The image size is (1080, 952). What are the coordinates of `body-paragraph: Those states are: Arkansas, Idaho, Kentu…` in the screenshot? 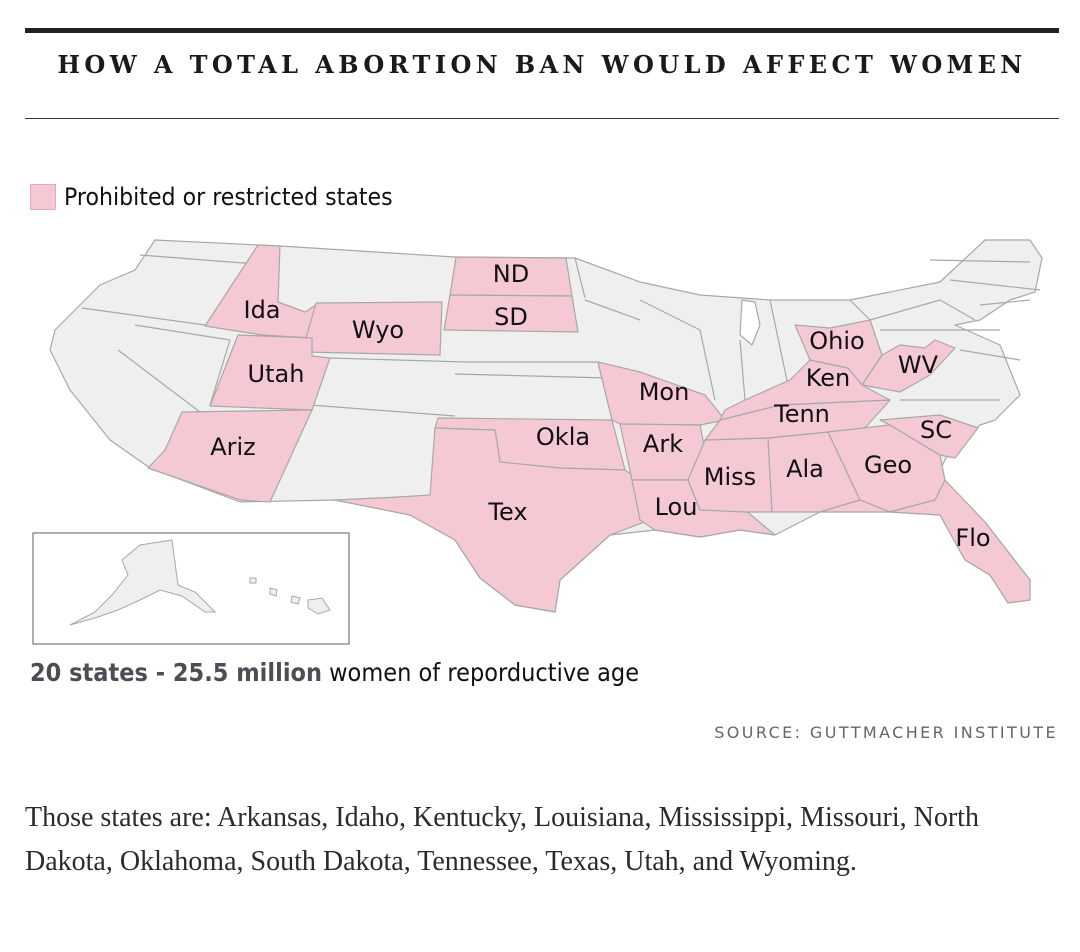 It's located at (502, 839).